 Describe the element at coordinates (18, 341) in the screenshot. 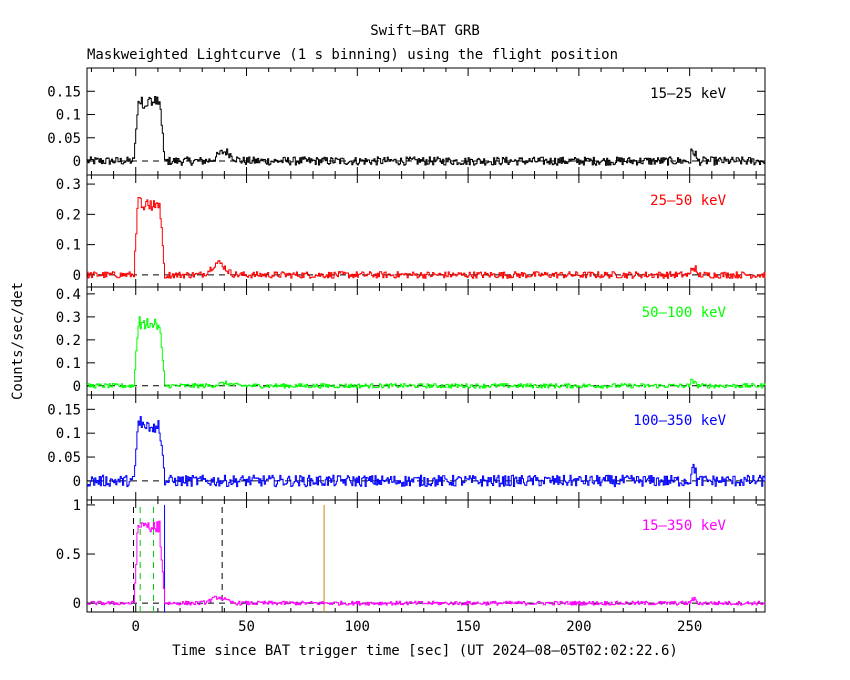

I see `y-axis-label: Counts/sec/det` at that location.